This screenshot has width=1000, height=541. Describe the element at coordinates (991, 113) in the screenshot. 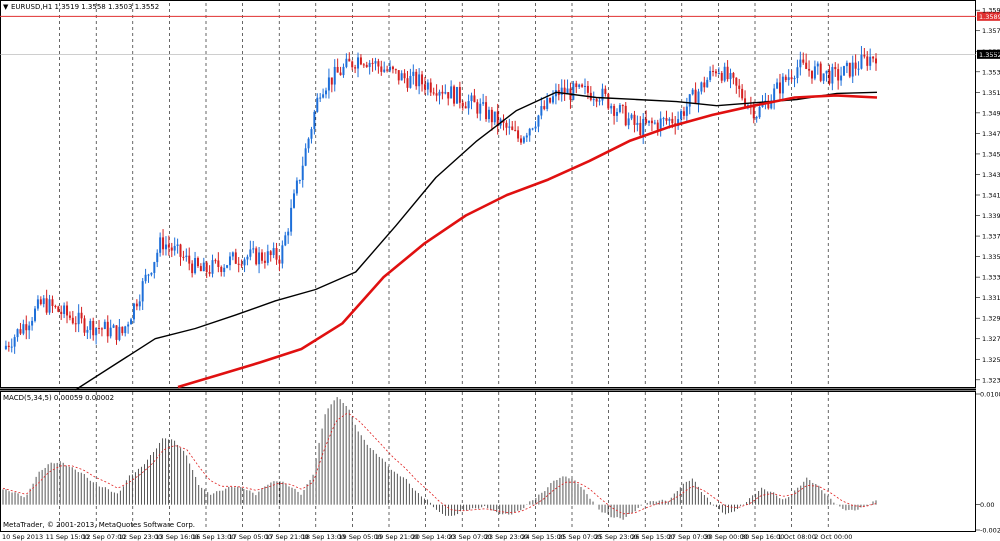

I see `price-tick-label: 1.3495` at that location.